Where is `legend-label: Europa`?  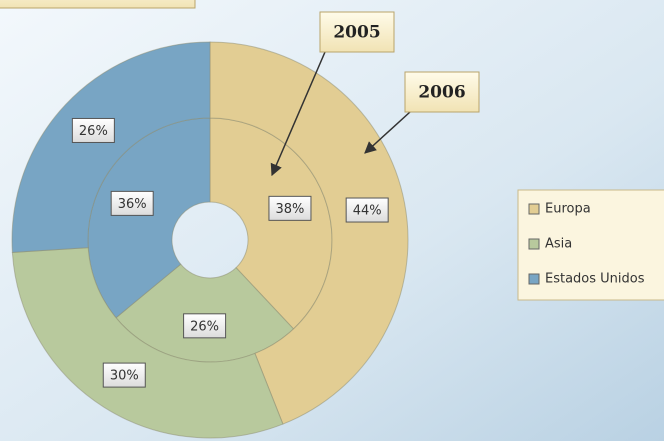 legend-label: Europa is located at coordinates (568, 209).